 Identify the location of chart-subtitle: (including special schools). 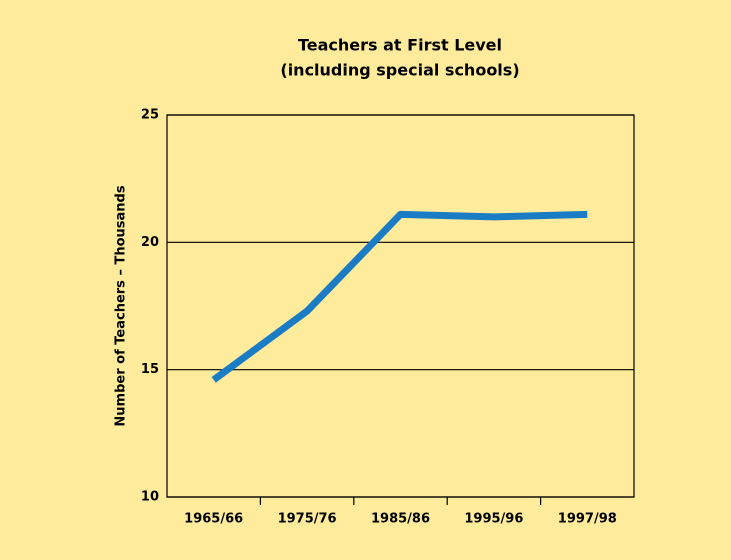
(399, 70).